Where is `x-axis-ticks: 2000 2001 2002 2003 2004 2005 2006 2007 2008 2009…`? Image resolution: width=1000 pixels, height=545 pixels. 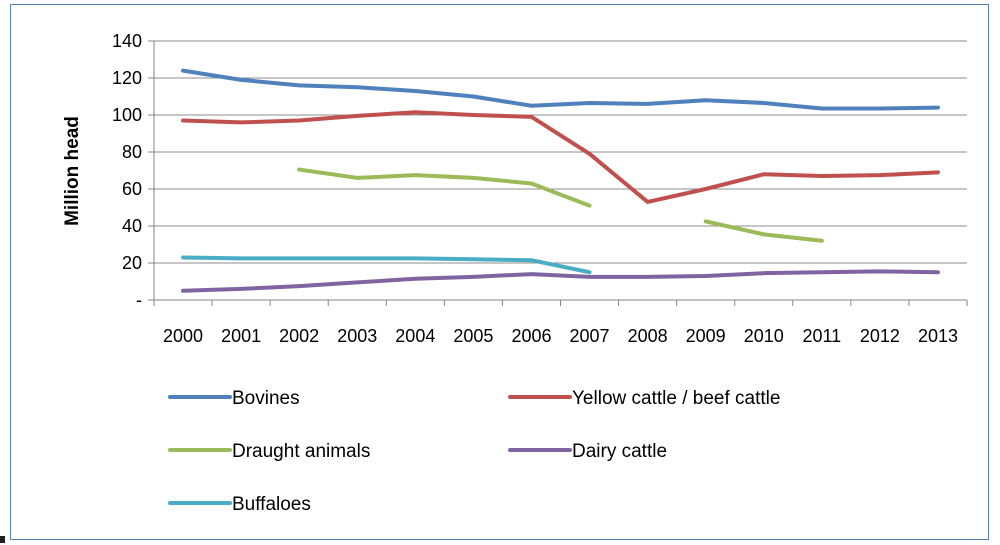
x-axis-ticks: 2000 2001 2002 2003 2004 2005 2006 2007 2008 2009… is located at coordinates (560, 336).